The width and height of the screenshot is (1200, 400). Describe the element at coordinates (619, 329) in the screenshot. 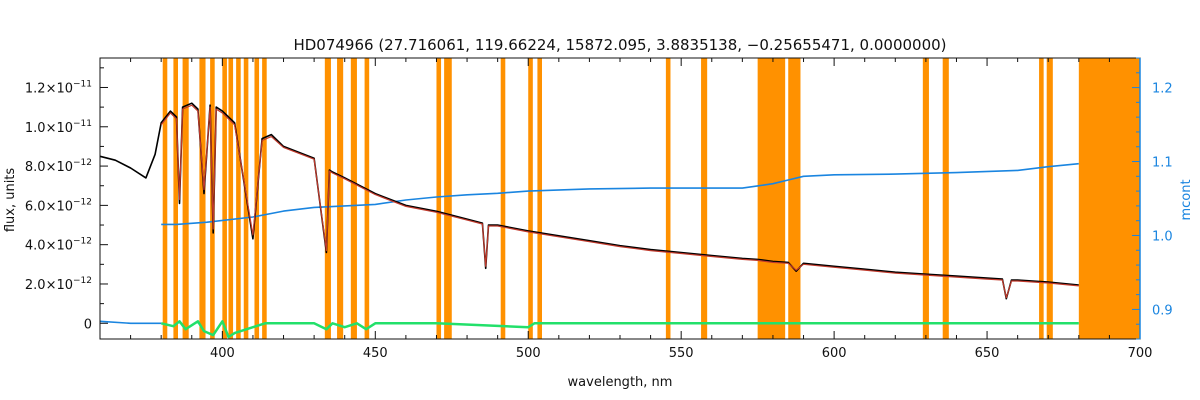

I see `series-residual` at that location.